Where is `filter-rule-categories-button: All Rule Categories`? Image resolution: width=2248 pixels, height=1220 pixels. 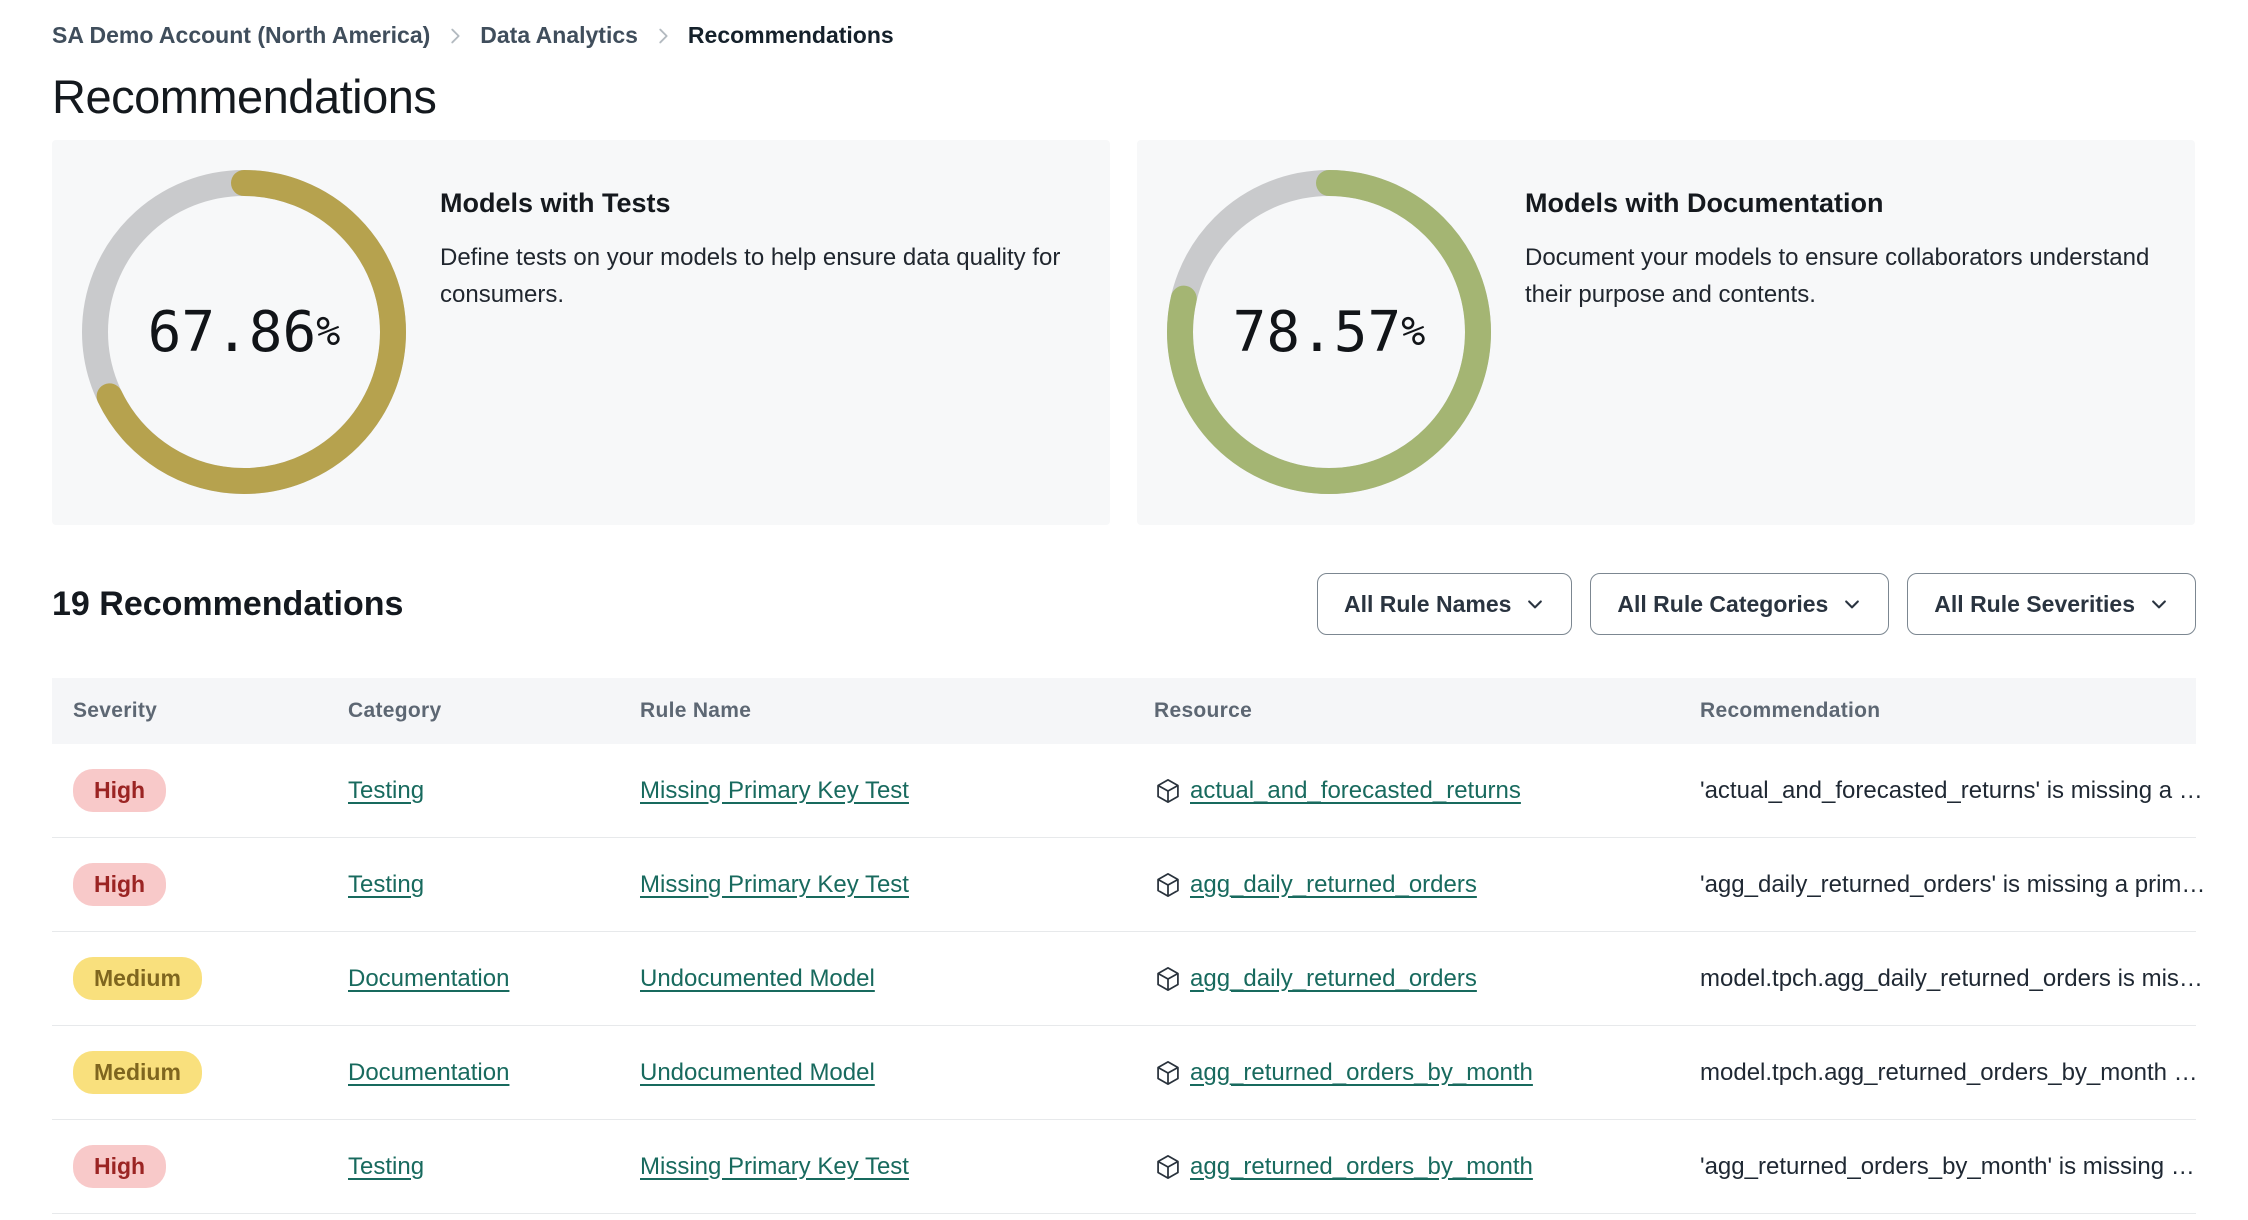 filter-rule-categories-button: All Rule Categories is located at coordinates (1740, 604).